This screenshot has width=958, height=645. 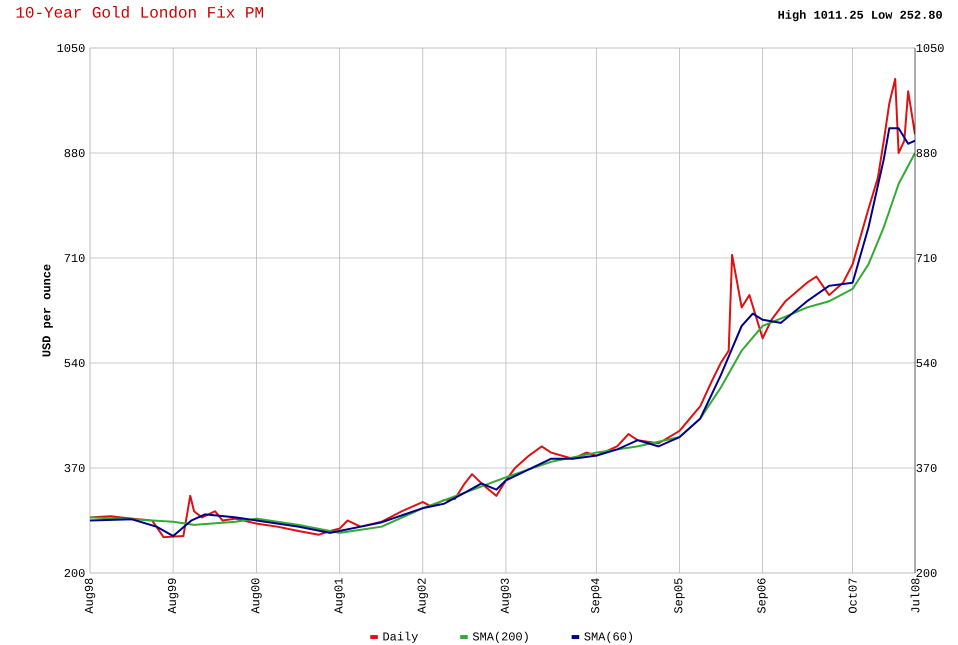 I want to click on x-tick-label: Sep05, so click(x=679, y=596).